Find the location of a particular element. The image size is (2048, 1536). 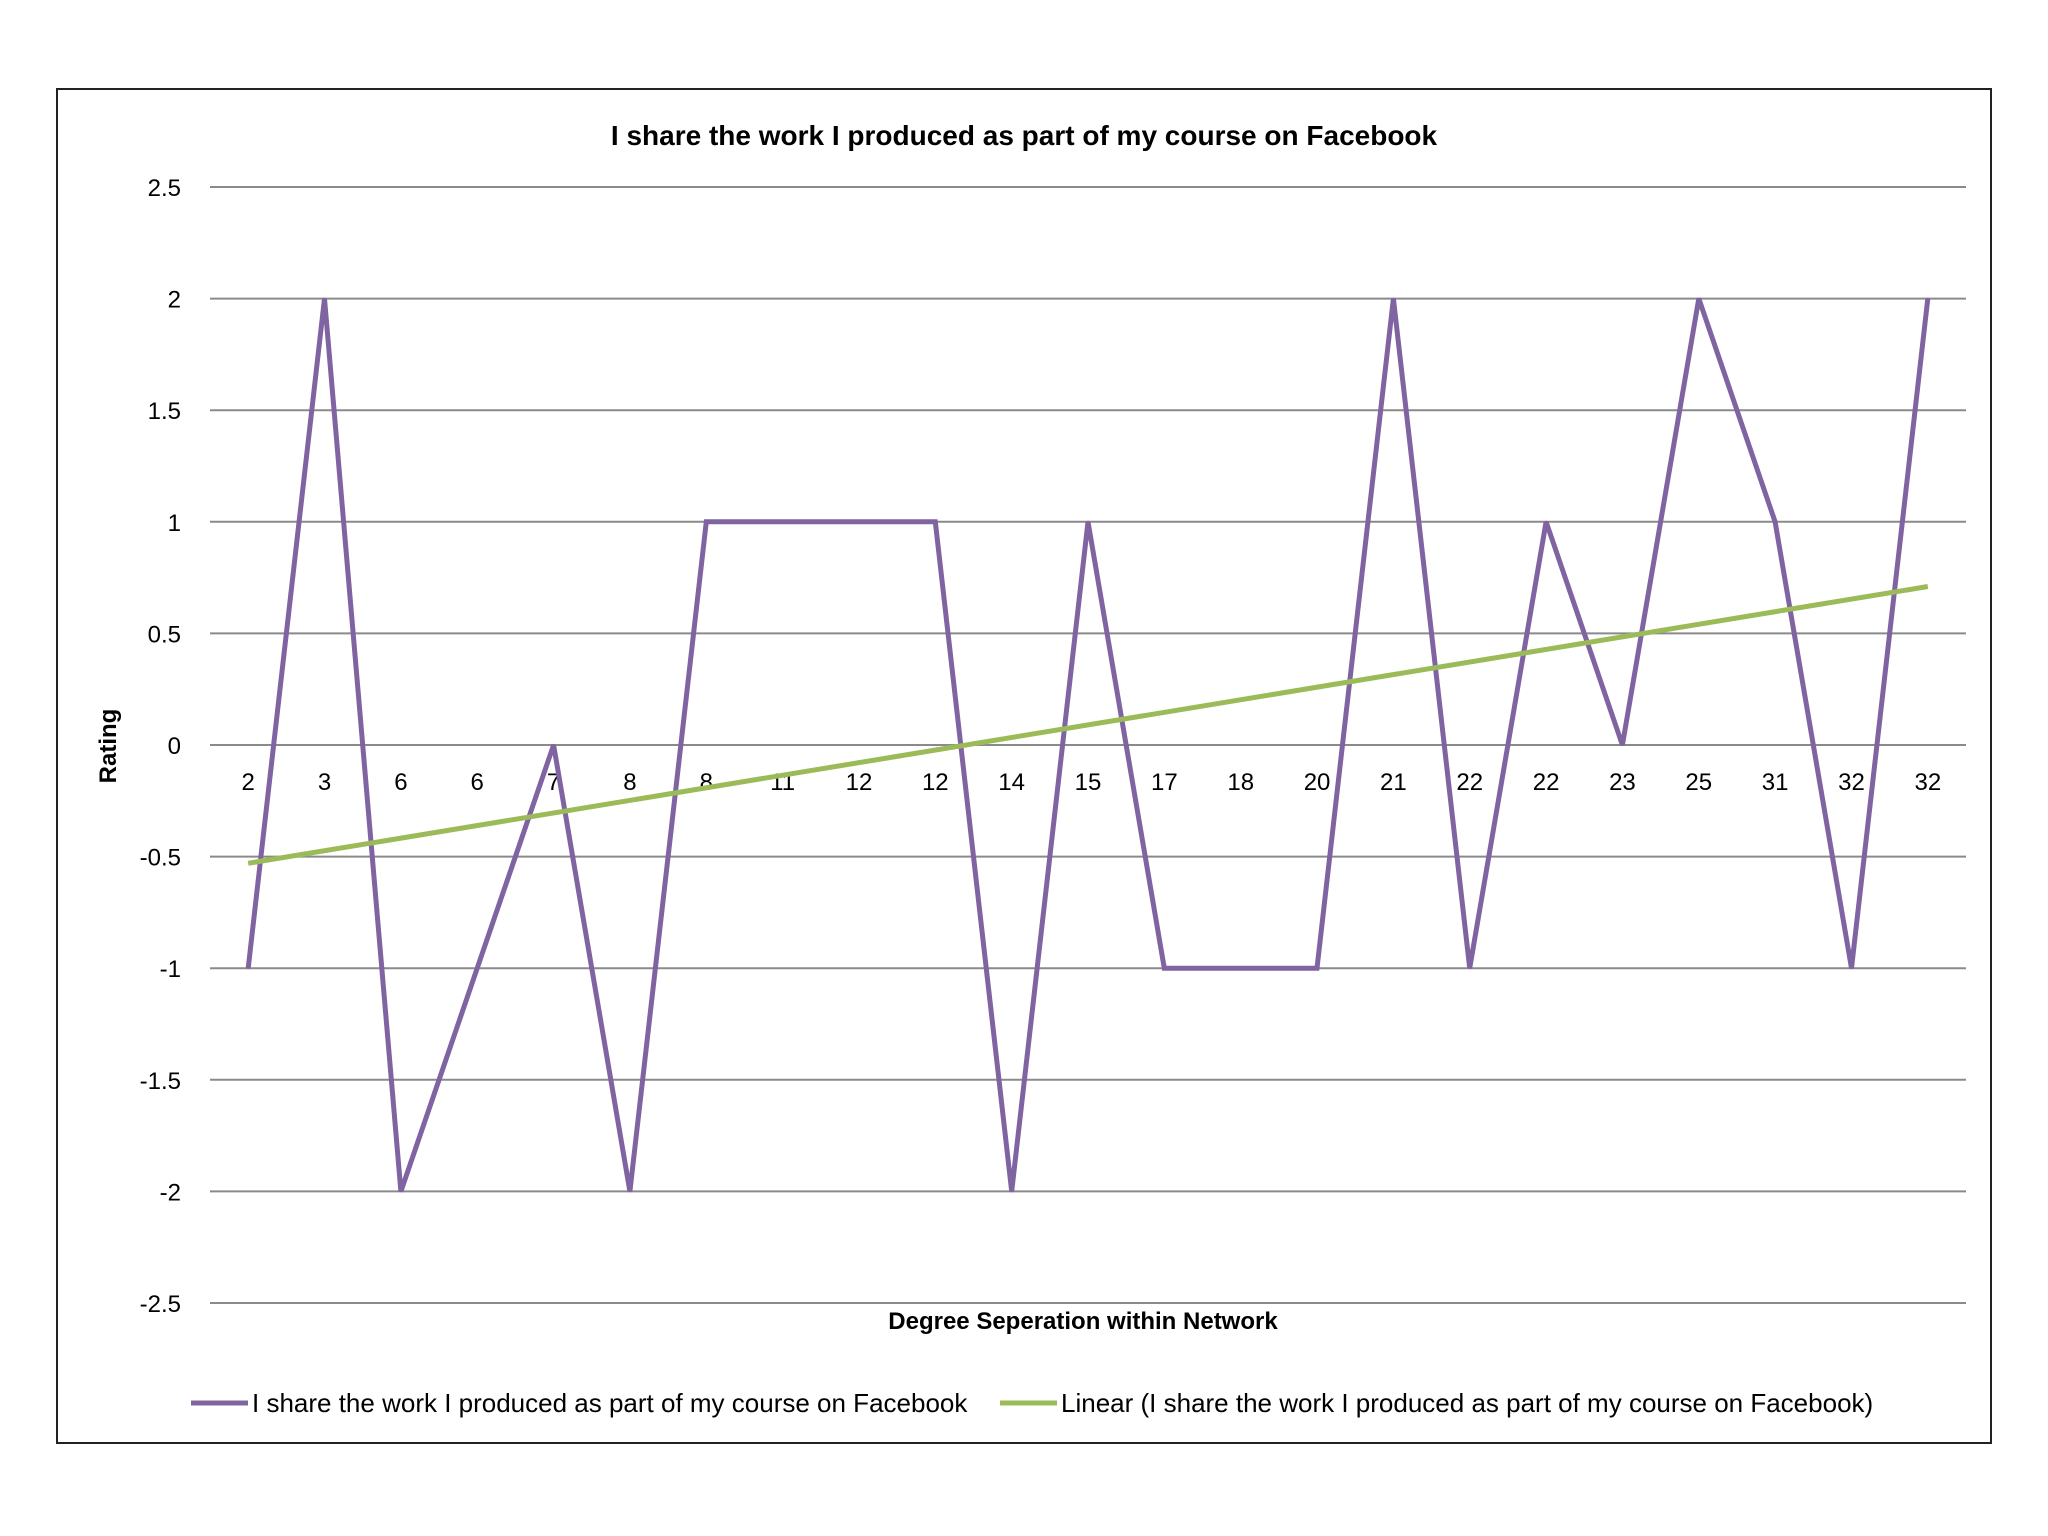

y-tick-label: 1 is located at coordinates (174, 523).